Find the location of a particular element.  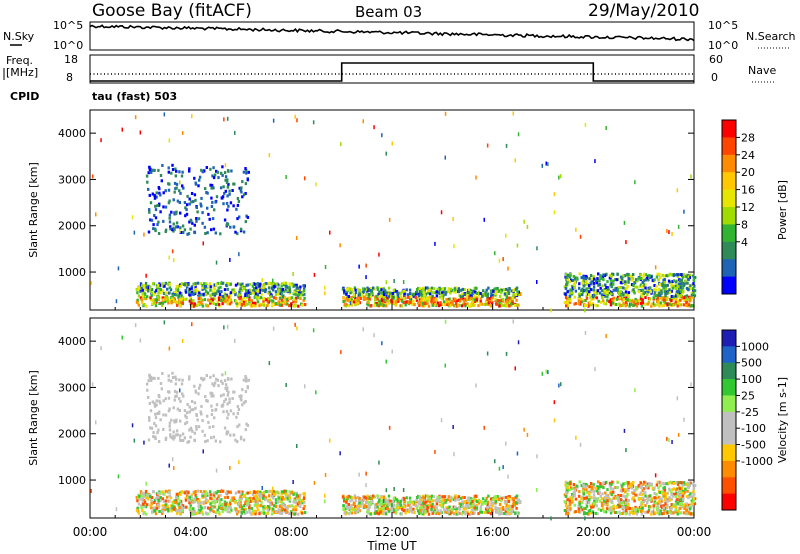

noise-left-tick-bottom: 10^0 is located at coordinates (68, 45).